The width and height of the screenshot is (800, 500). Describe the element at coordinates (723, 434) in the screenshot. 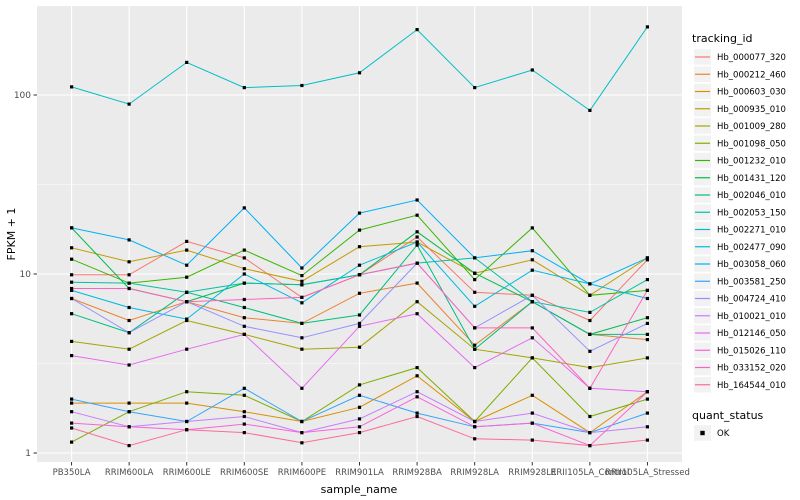

I see `legend-label: OK` at that location.